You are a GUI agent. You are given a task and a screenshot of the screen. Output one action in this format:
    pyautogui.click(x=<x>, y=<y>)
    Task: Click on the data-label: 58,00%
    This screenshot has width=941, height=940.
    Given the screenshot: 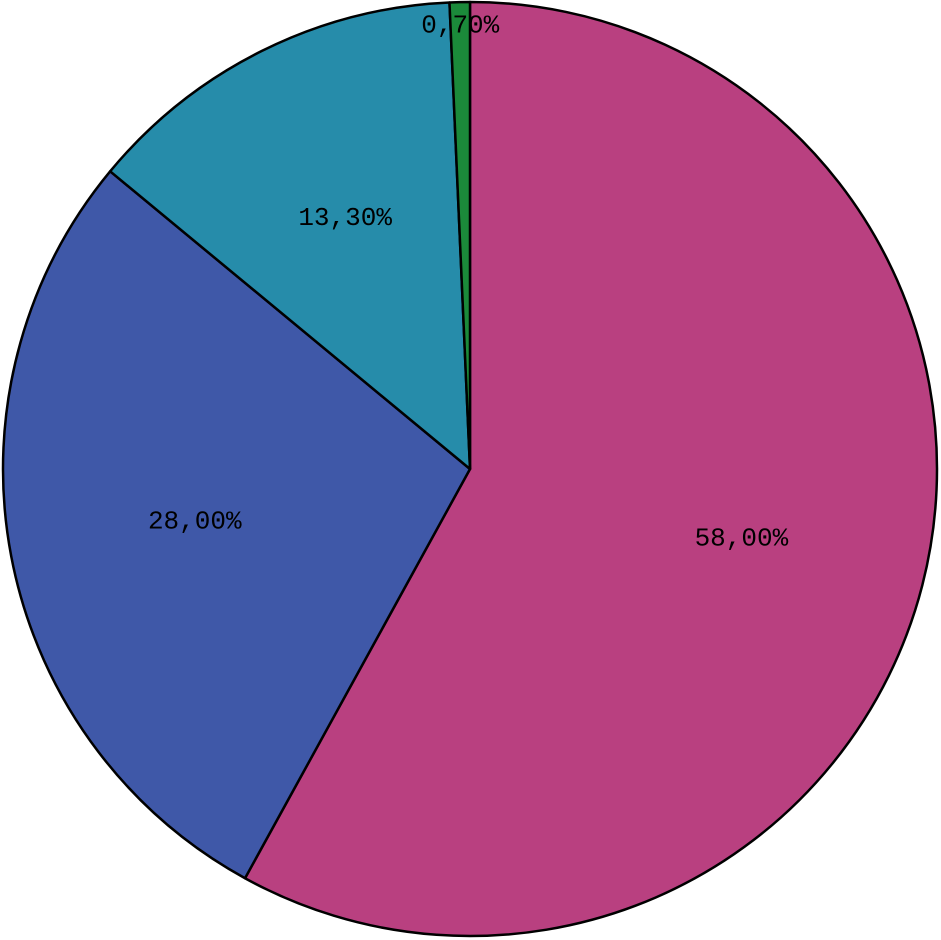 What is the action you would take?
    pyautogui.click(x=742, y=539)
    